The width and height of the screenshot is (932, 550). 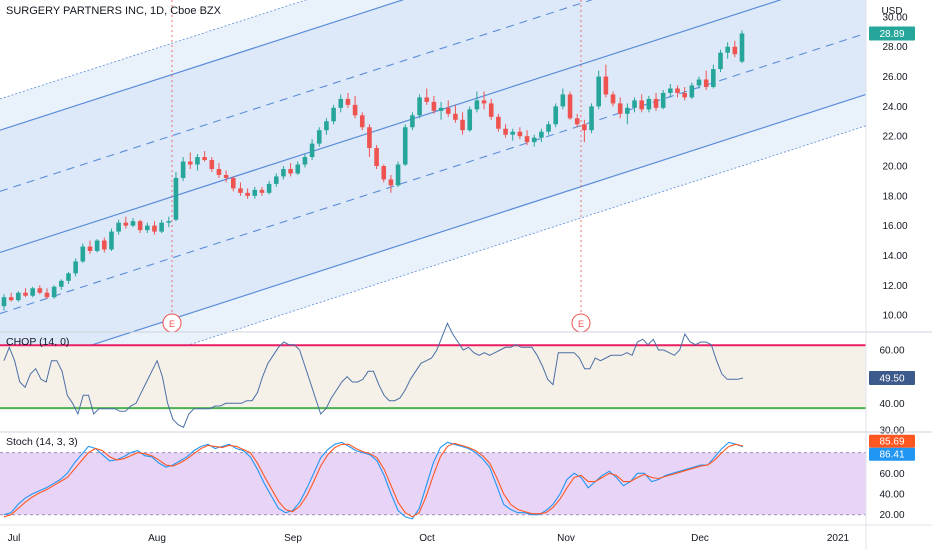 I want to click on stoch-series, so click(x=433, y=480).